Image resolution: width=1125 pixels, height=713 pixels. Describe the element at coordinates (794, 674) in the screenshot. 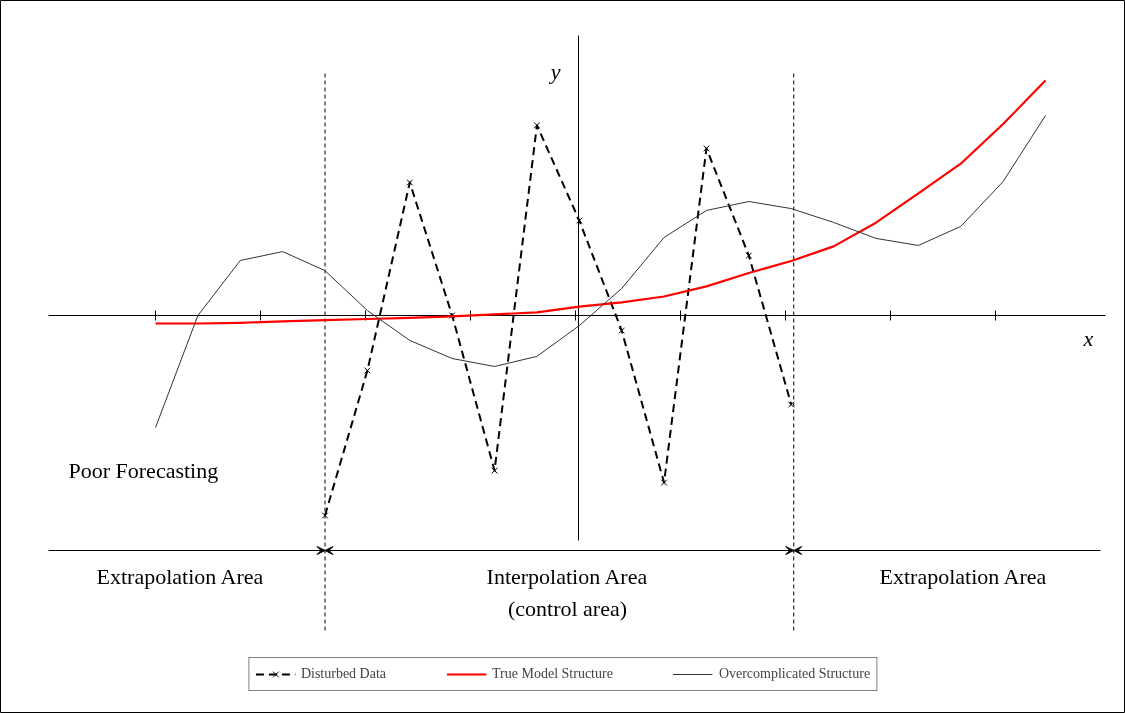

I see `legend-label: Overcomplicated Structure` at that location.